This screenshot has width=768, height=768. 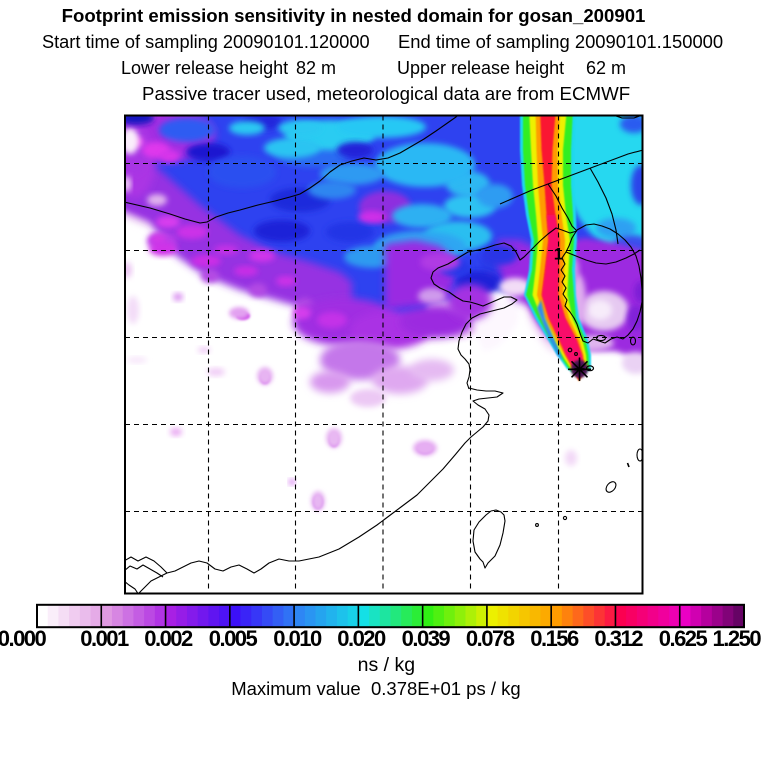 What do you see at coordinates (558, 254) in the screenshot?
I see `svg-text: 1` at bounding box center [558, 254].